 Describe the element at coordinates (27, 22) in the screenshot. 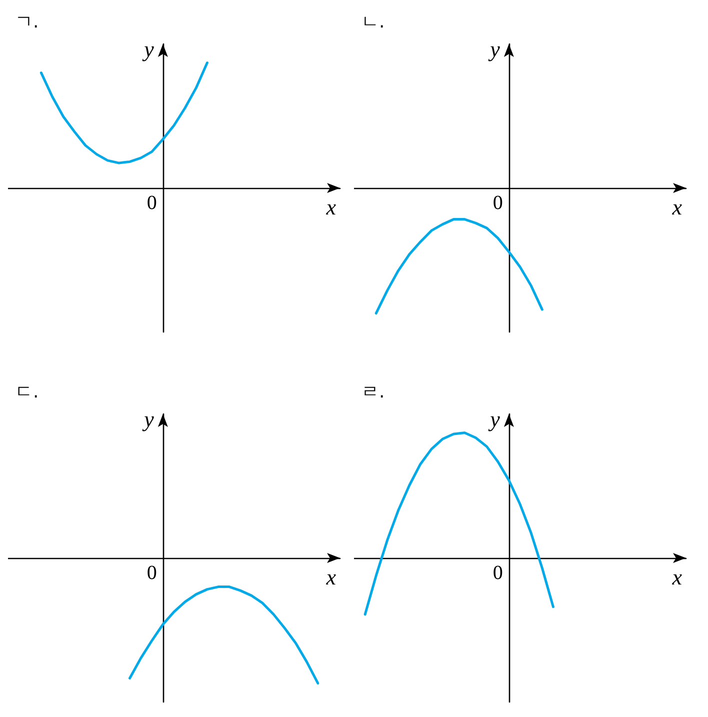

I see `chart-title: ㄱ.` at that location.